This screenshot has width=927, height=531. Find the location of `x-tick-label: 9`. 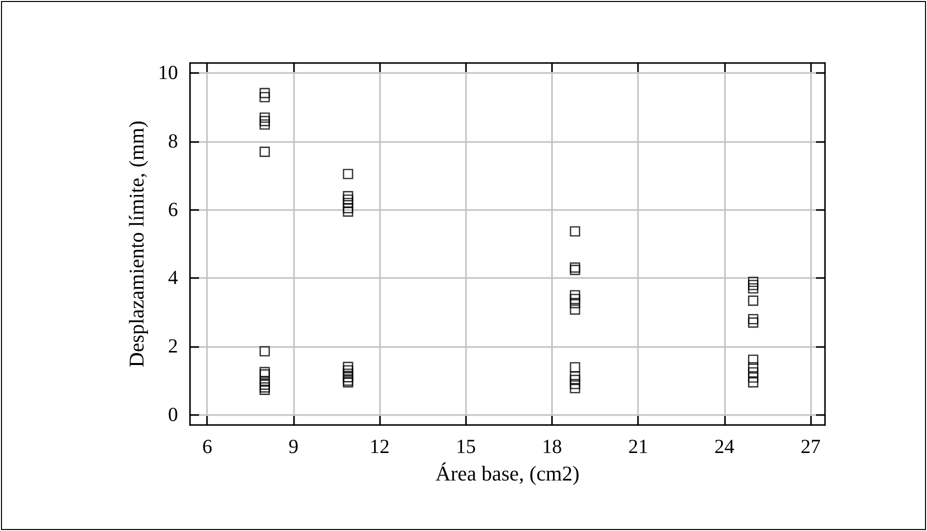

x-tick-label: 9 is located at coordinates (293, 447).